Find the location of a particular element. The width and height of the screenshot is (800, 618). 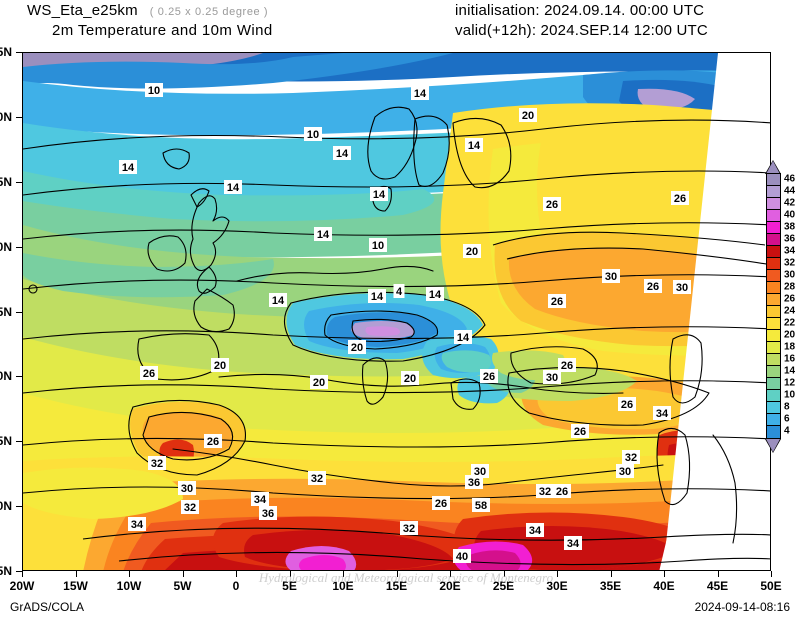

x-tick-label: 45E is located at coordinates (717, 586).